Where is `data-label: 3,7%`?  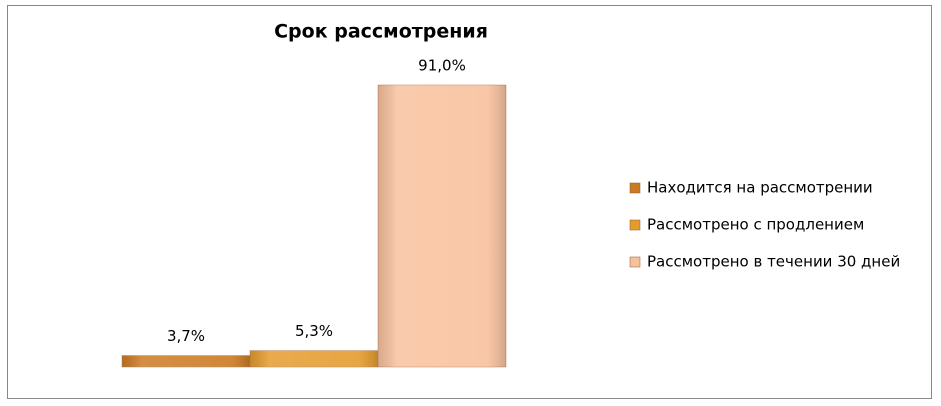 data-label: 3,7% is located at coordinates (186, 336).